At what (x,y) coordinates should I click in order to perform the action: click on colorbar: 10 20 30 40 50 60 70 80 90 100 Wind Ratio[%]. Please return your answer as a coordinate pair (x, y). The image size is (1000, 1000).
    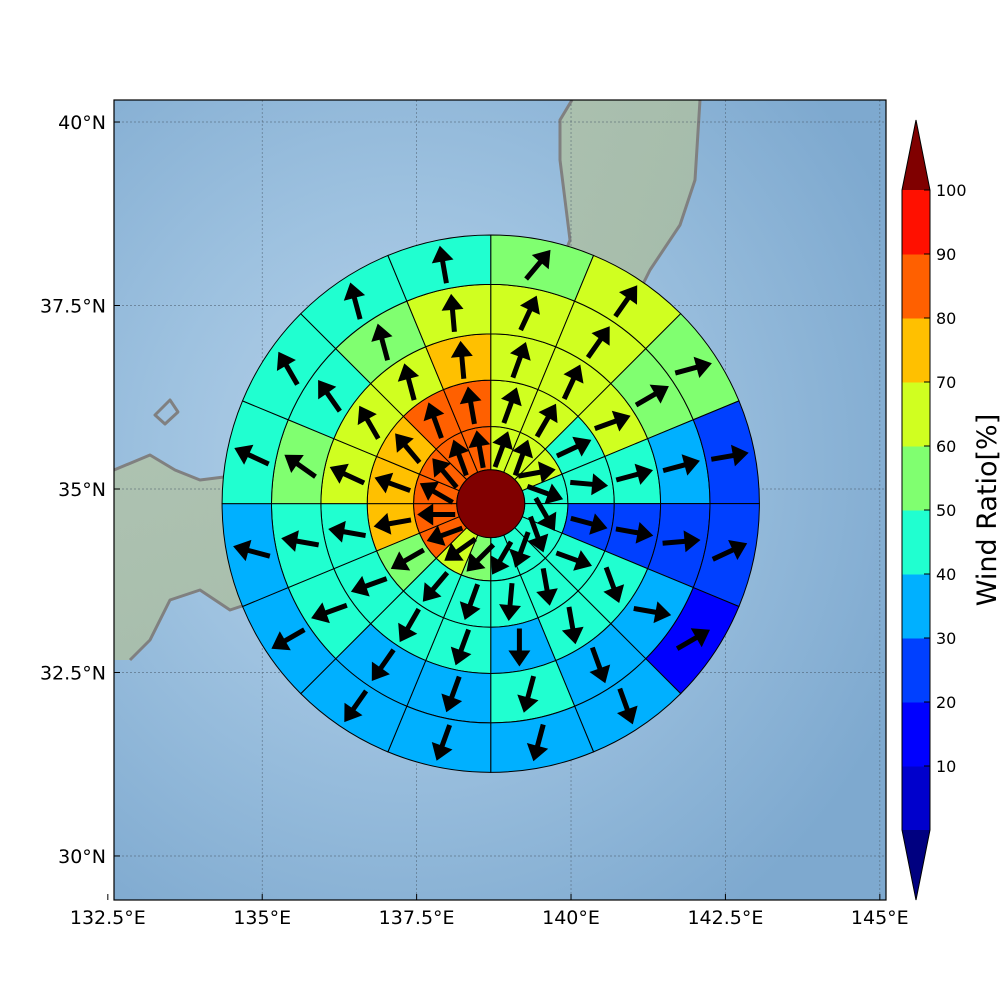
    Looking at the image, I should click on (950, 510).